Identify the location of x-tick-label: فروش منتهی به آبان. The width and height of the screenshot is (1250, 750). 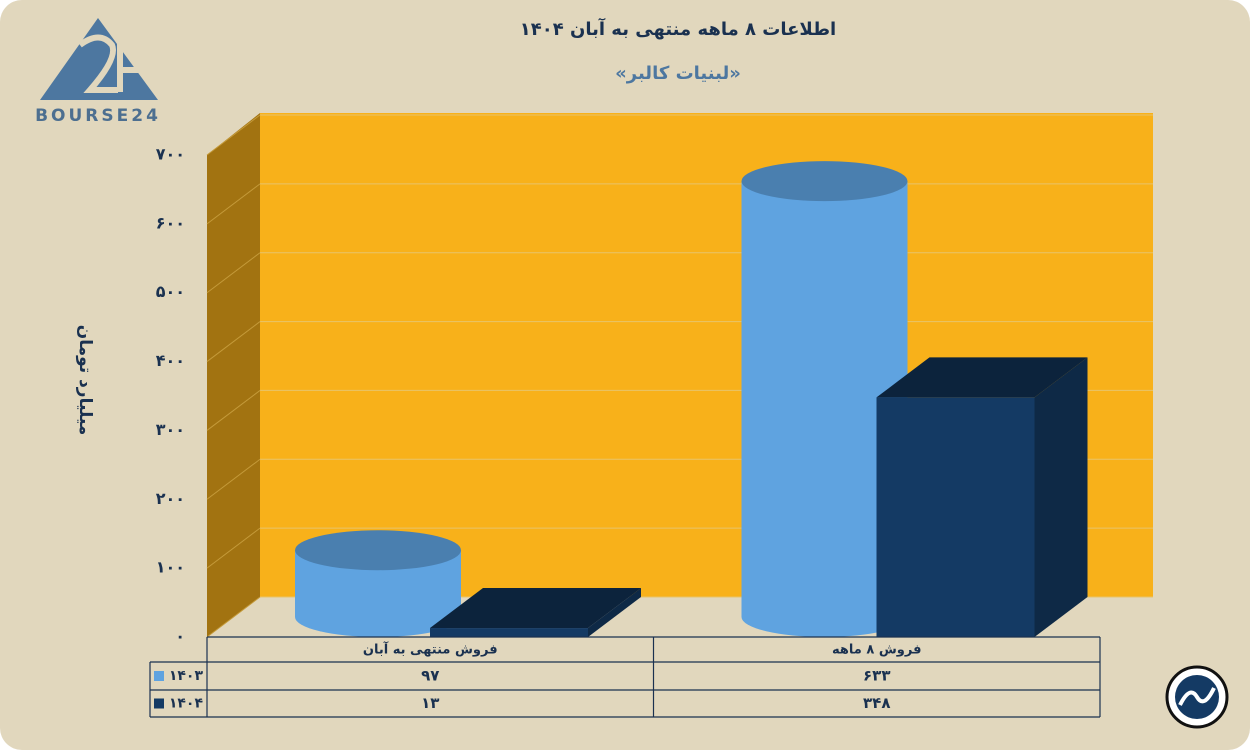
(430, 649).